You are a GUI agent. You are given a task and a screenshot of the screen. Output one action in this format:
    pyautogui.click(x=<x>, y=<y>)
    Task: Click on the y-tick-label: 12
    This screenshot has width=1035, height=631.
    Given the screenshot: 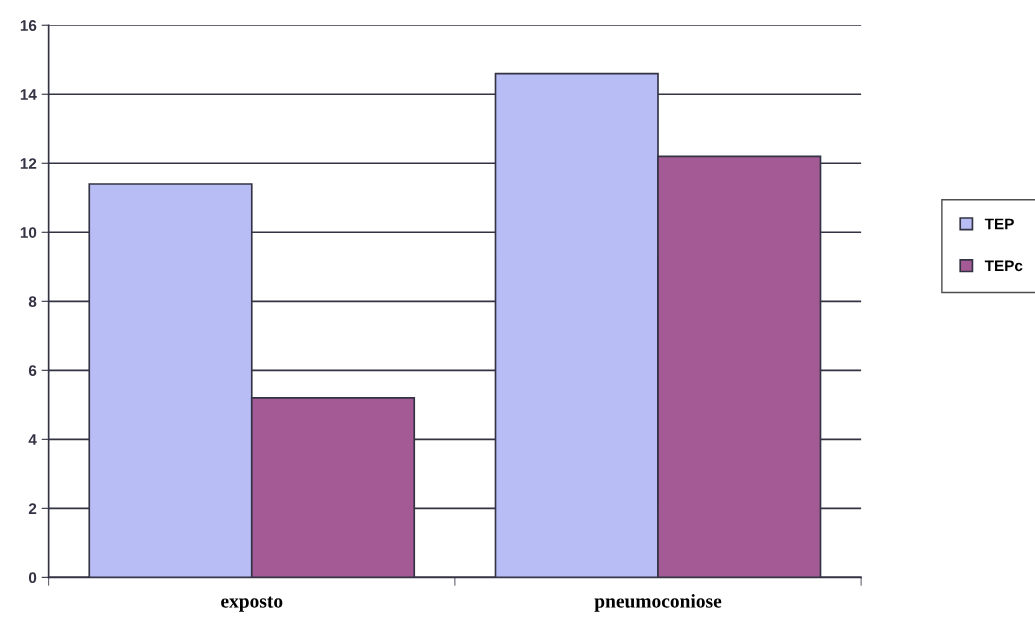 What is the action you would take?
    pyautogui.click(x=28, y=163)
    